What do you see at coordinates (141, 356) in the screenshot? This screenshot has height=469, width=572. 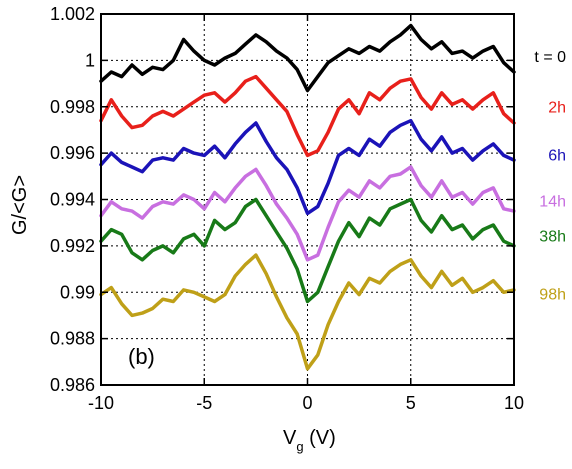 I see `panel-label: (b)` at bounding box center [141, 356].